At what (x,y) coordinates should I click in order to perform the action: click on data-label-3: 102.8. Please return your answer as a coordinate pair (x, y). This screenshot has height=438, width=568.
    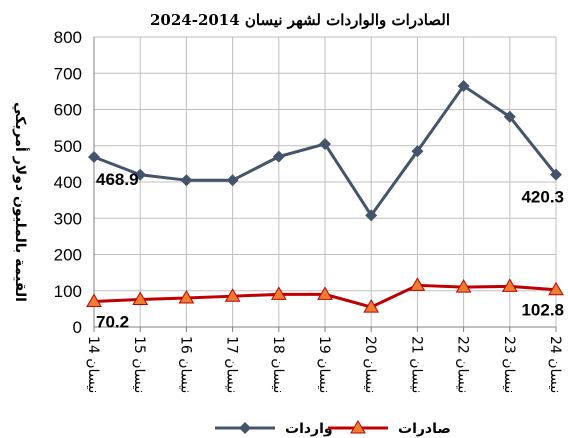
    Looking at the image, I should click on (542, 310).